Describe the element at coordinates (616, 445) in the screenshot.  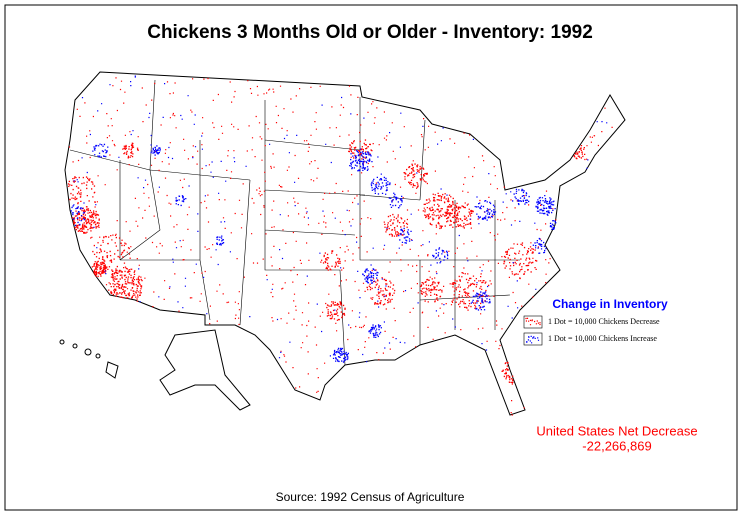
I see `summary-value: -22,266,869` at that location.